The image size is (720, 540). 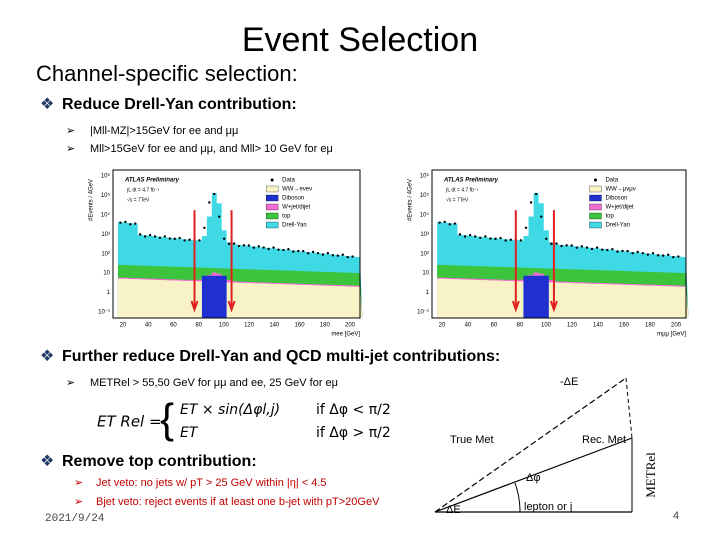 What do you see at coordinates (425, 195) in the screenshot?
I see `y-tick-label: 10⁵` at bounding box center [425, 195].